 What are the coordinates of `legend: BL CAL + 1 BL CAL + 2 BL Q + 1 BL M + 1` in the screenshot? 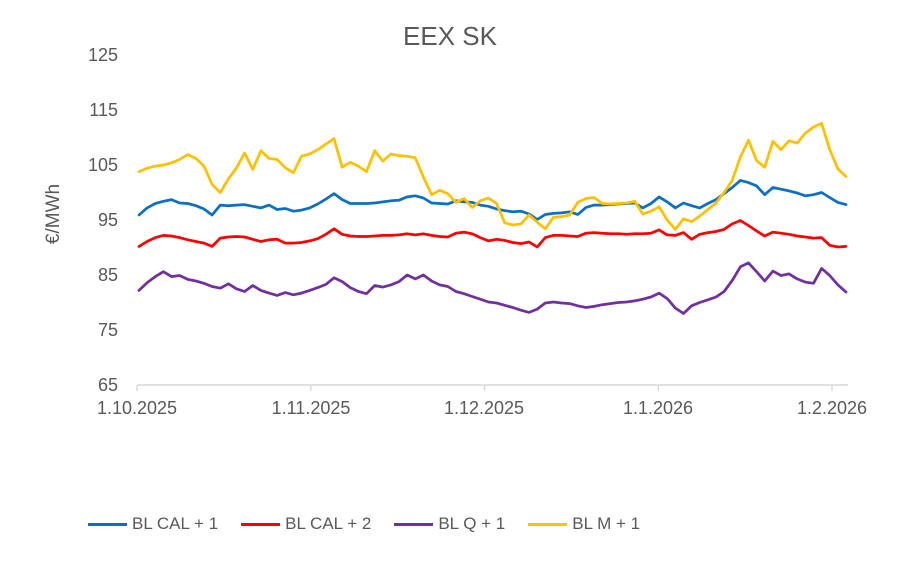 It's located at (364, 524).